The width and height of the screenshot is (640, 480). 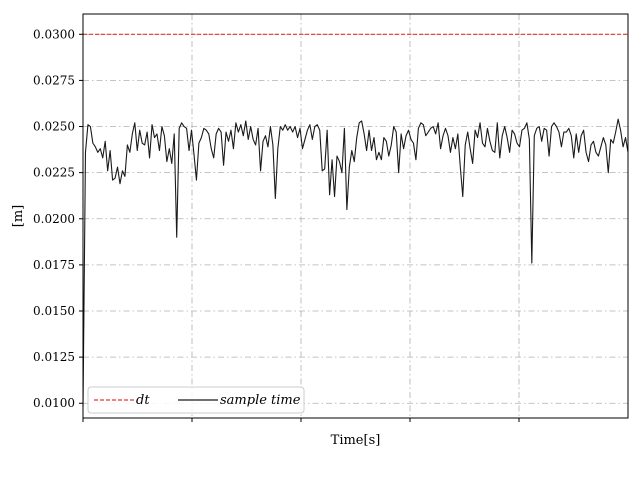 I want to click on y-tick-label: 0.0250, so click(x=54, y=127).